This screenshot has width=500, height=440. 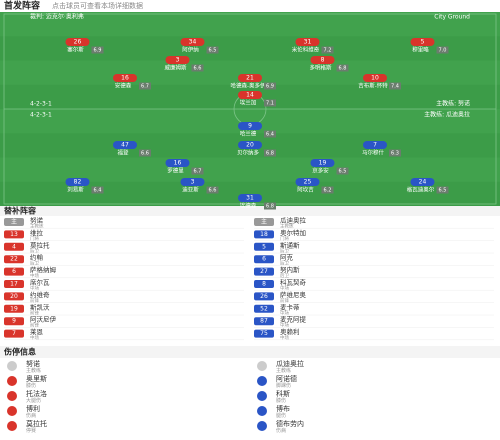 I want to click on injury-name: 德布劳内, so click(x=290, y=423).